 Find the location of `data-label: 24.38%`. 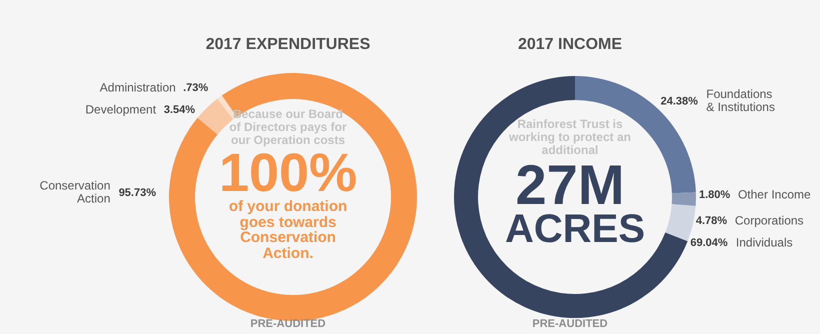

data-label: 24.38% is located at coordinates (679, 101).